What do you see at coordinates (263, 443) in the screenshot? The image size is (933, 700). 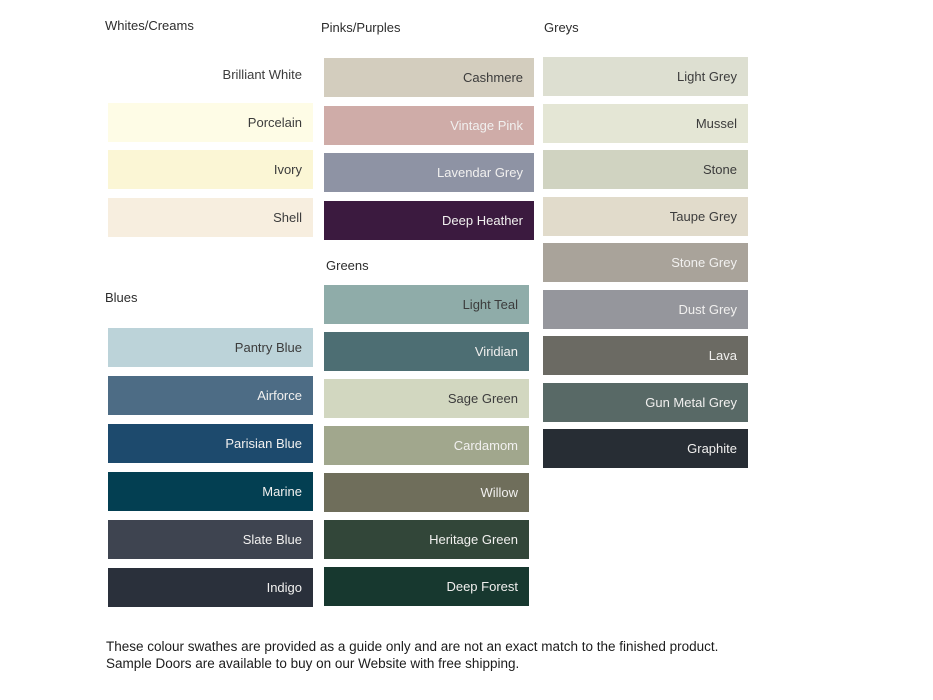 I see `swatch-label: Parisian Blue` at bounding box center [263, 443].